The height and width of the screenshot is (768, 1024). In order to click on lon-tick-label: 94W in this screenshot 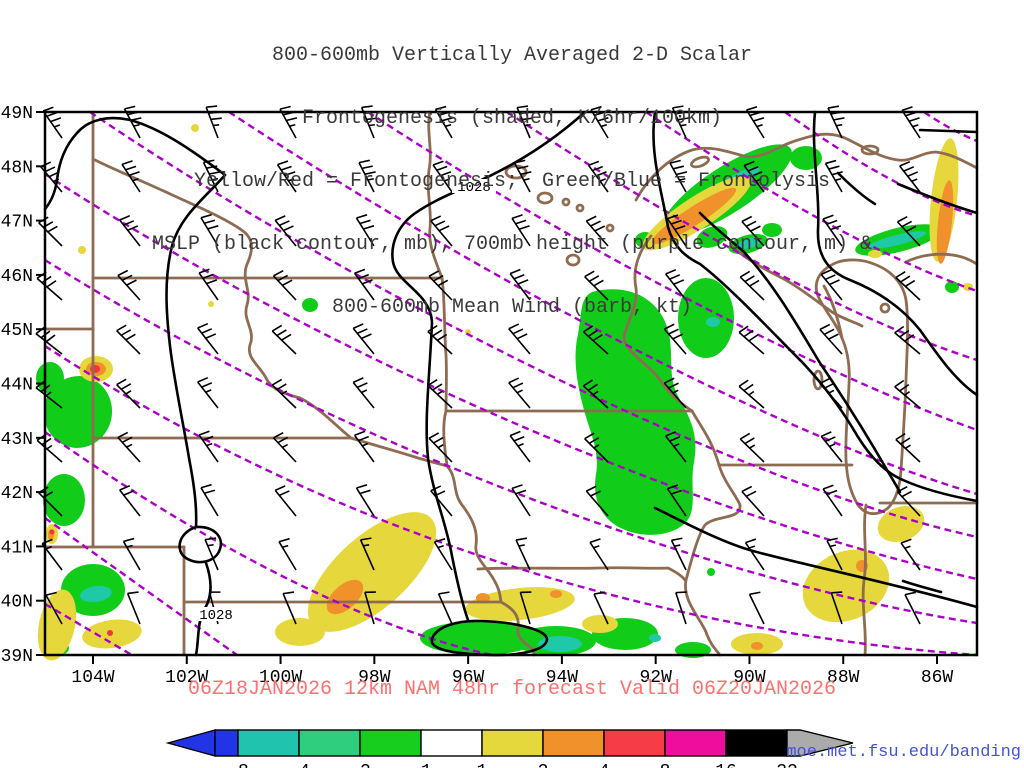, I will do `click(562, 678)`.